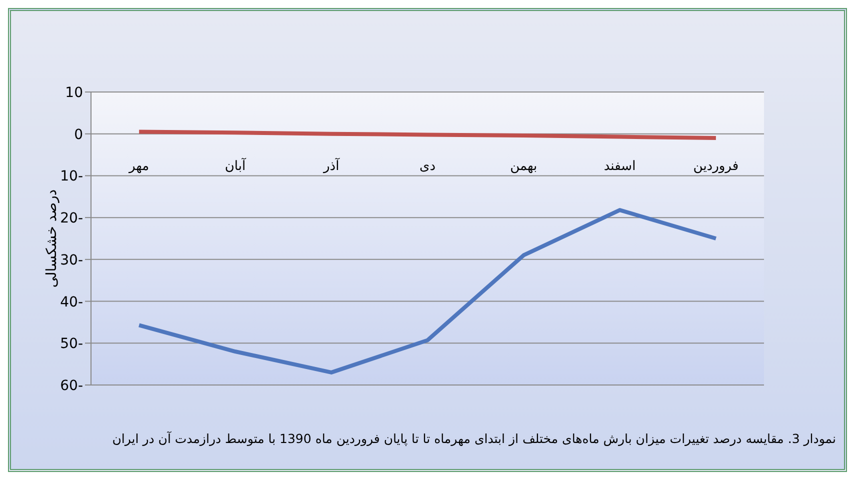 The image size is (855, 480). I want to click on y-tick-label: 50-, so click(71, 344).